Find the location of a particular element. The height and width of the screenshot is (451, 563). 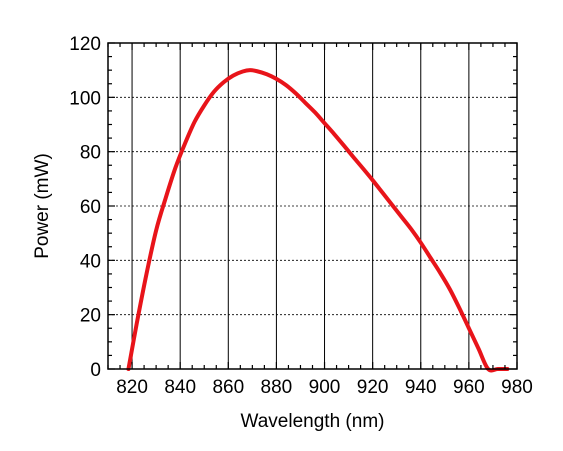

x-tick-label: 880 is located at coordinates (277, 387).